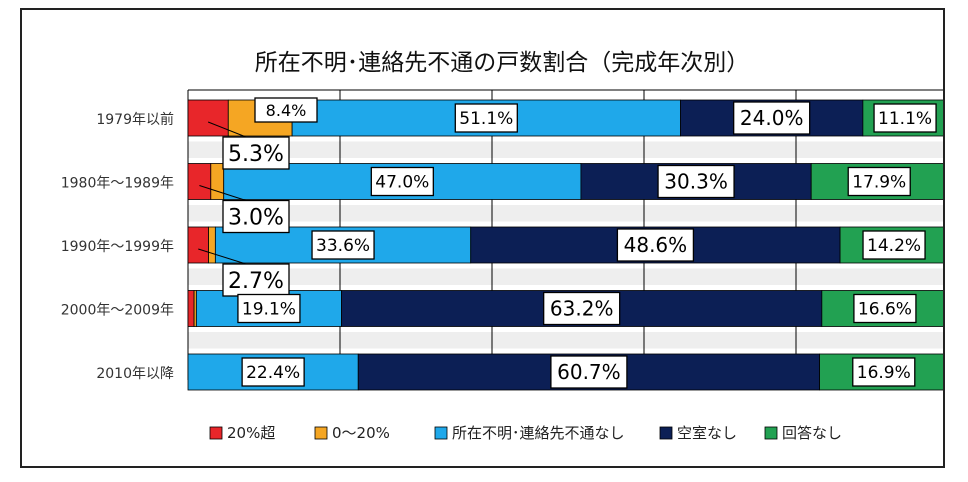  I want to click on chart-title: 所在不明･連絡先不通の戸数割合（完成年次別）, so click(502, 63).